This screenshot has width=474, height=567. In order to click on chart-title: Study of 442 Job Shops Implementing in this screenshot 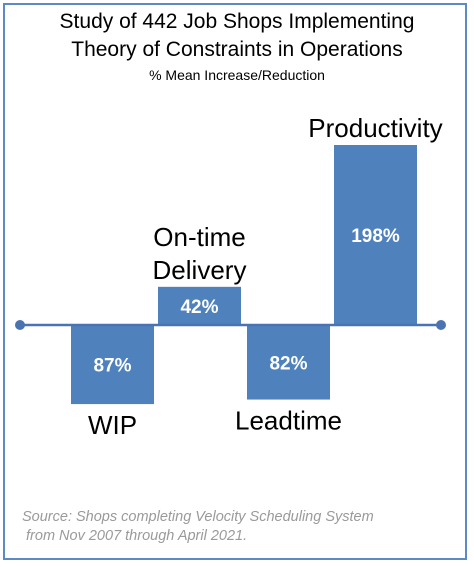, I will do `click(237, 21)`.